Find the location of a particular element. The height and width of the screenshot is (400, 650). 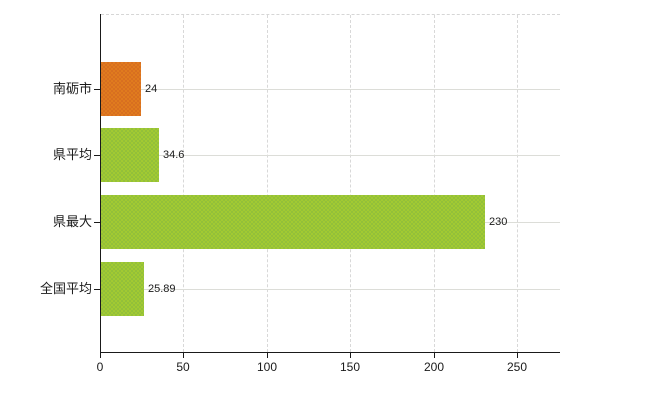

x-tick-label: 100 is located at coordinates (267, 367).